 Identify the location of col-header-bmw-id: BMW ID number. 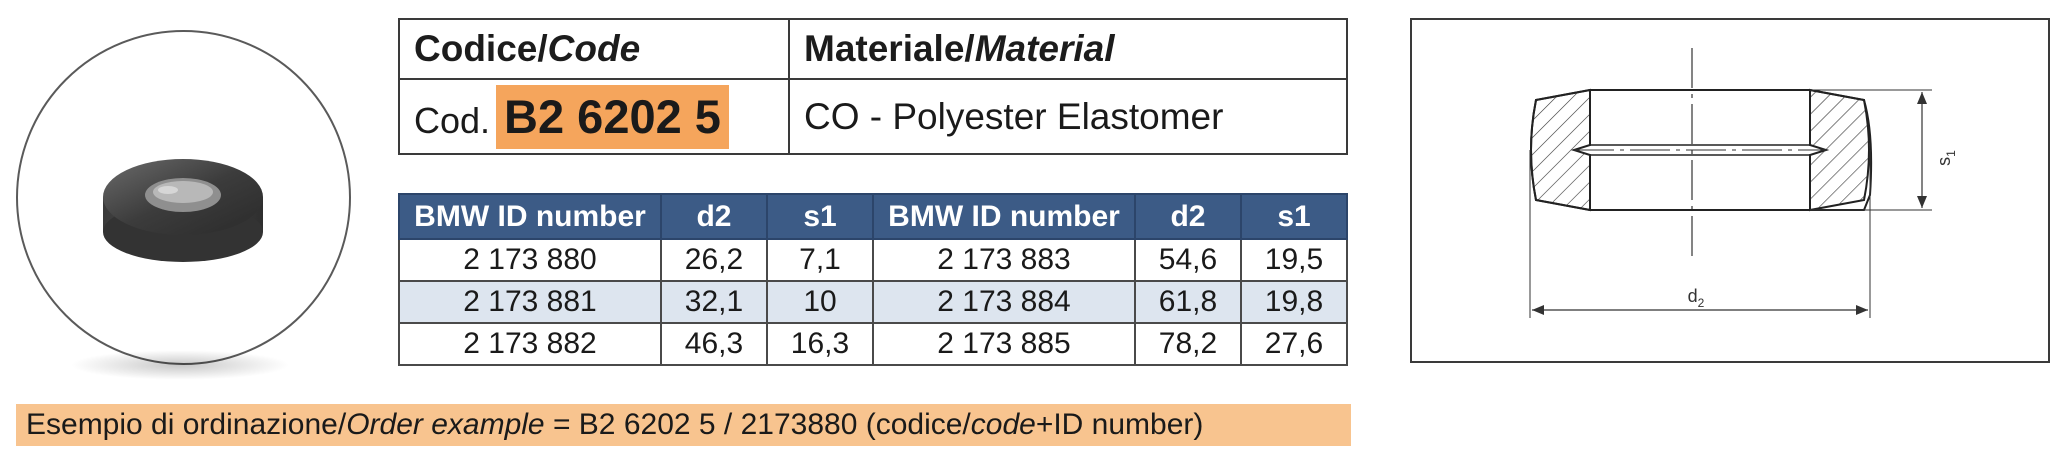
(530, 216).